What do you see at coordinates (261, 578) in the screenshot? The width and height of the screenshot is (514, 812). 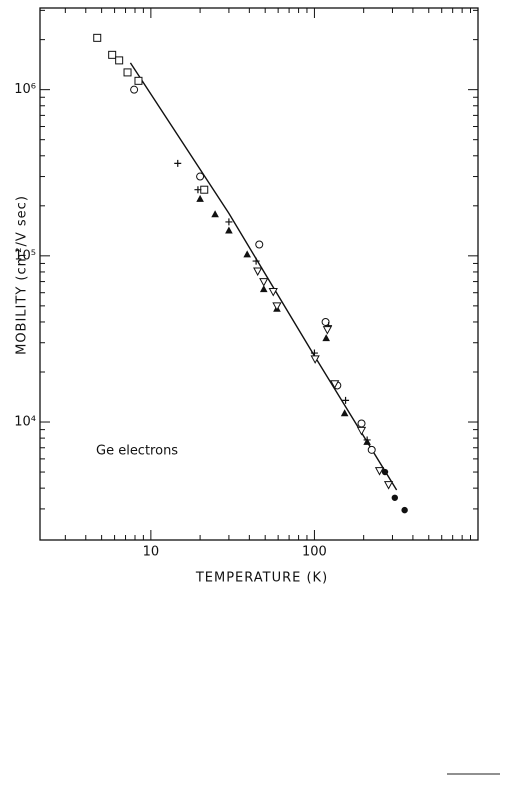 I see `x-axis-title: TEMPERATURE (K)` at bounding box center [261, 578].